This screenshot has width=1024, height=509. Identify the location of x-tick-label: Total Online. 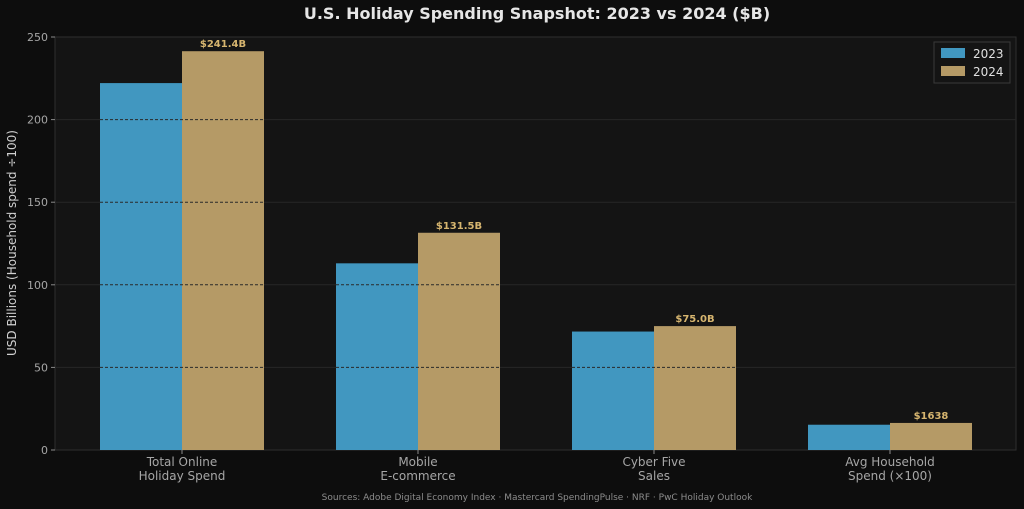
(182, 462).